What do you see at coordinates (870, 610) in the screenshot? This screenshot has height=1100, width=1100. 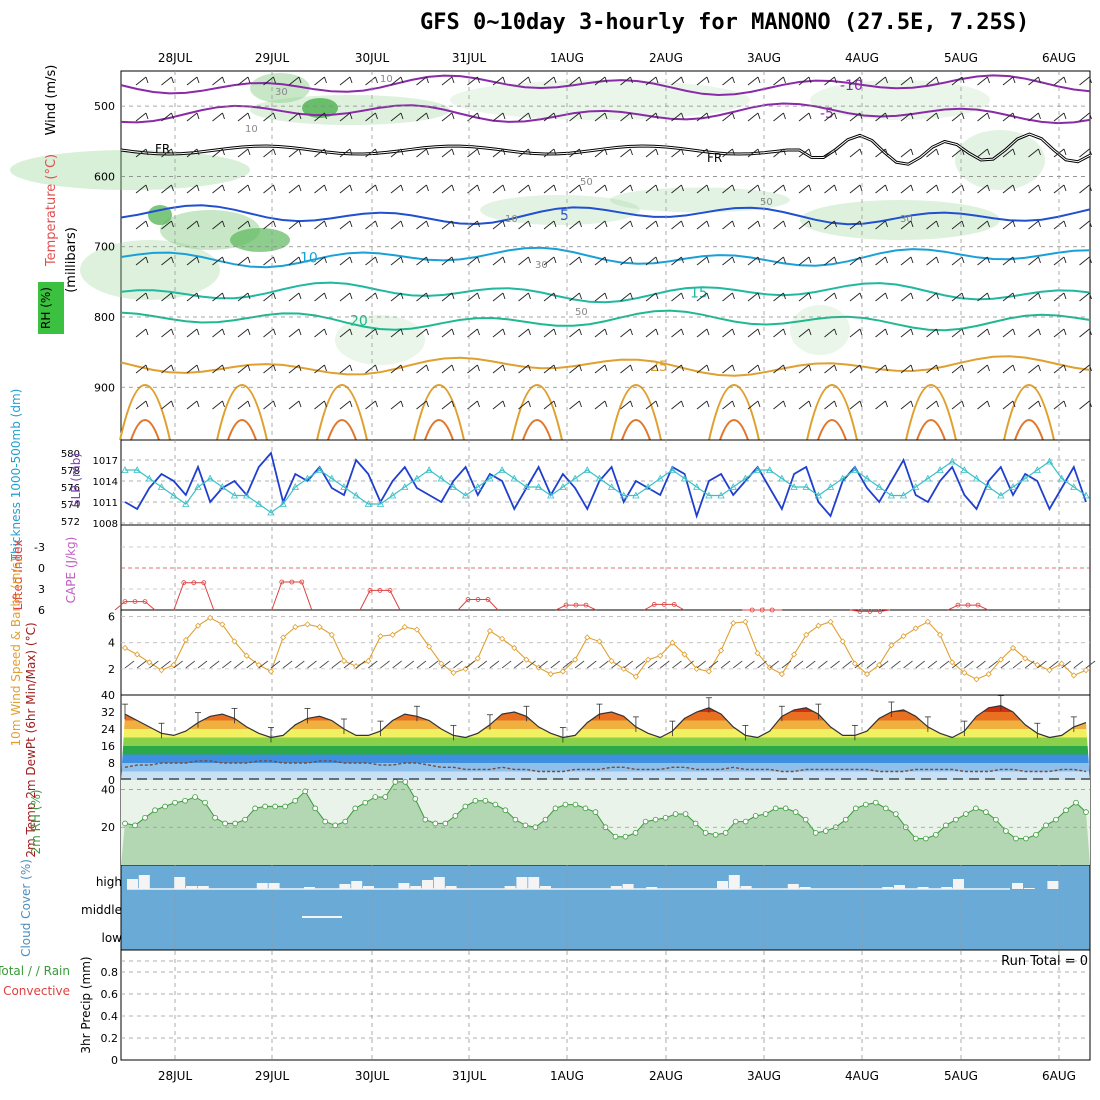 I see `lifted-line` at bounding box center [870, 610].